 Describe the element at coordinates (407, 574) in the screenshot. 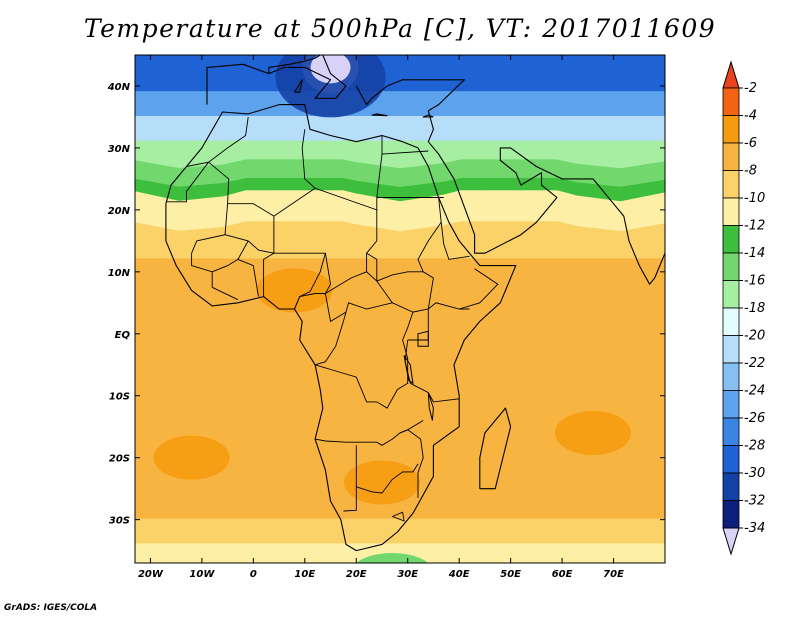

I see `x-tick-label: 30E` at that location.